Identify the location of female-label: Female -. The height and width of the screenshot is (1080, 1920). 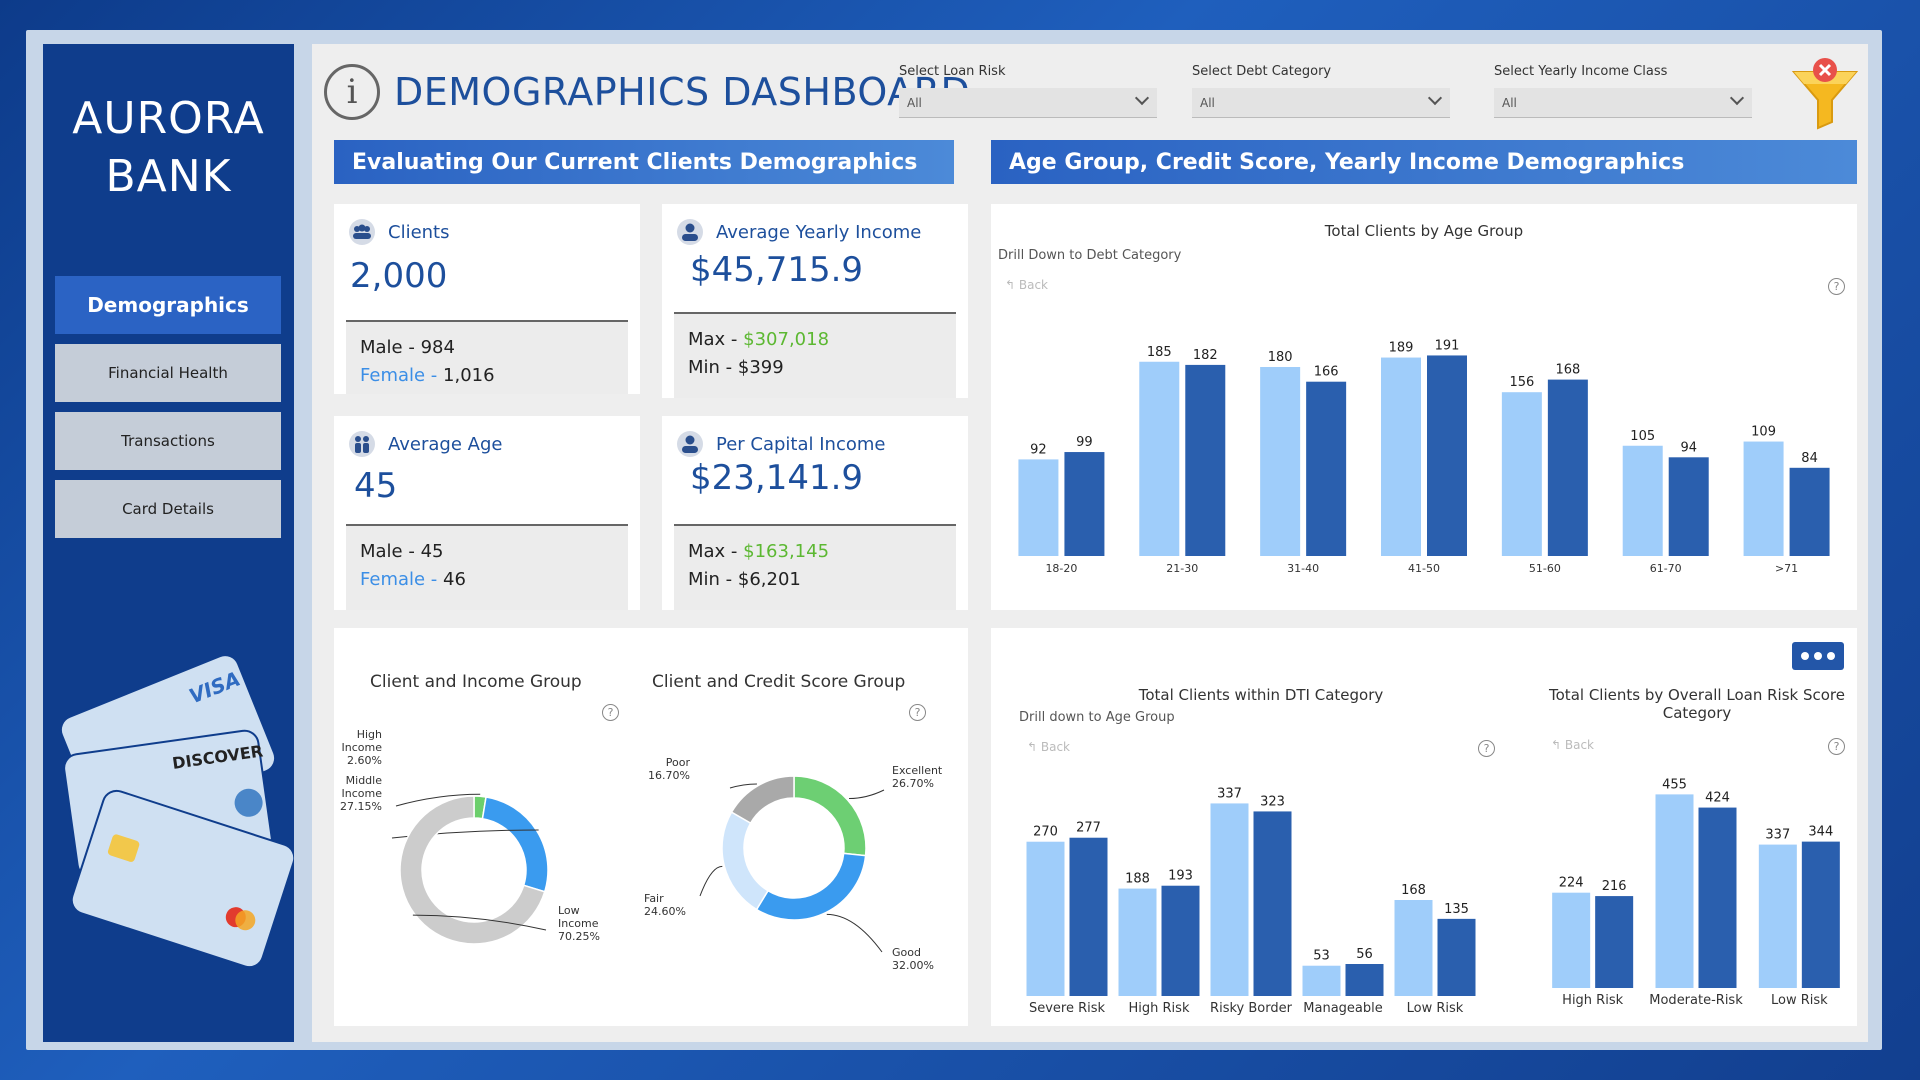
(402, 375).